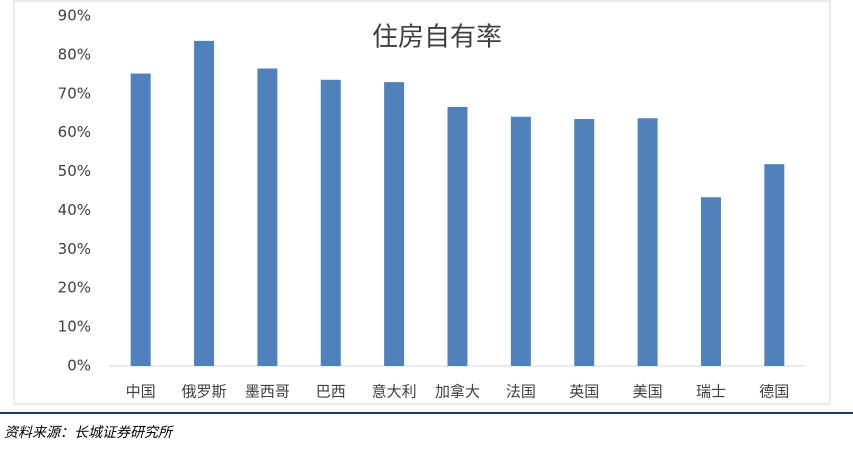 The width and height of the screenshot is (853, 451). Describe the element at coordinates (141, 392) in the screenshot. I see `x-tick-label: 中国` at that location.